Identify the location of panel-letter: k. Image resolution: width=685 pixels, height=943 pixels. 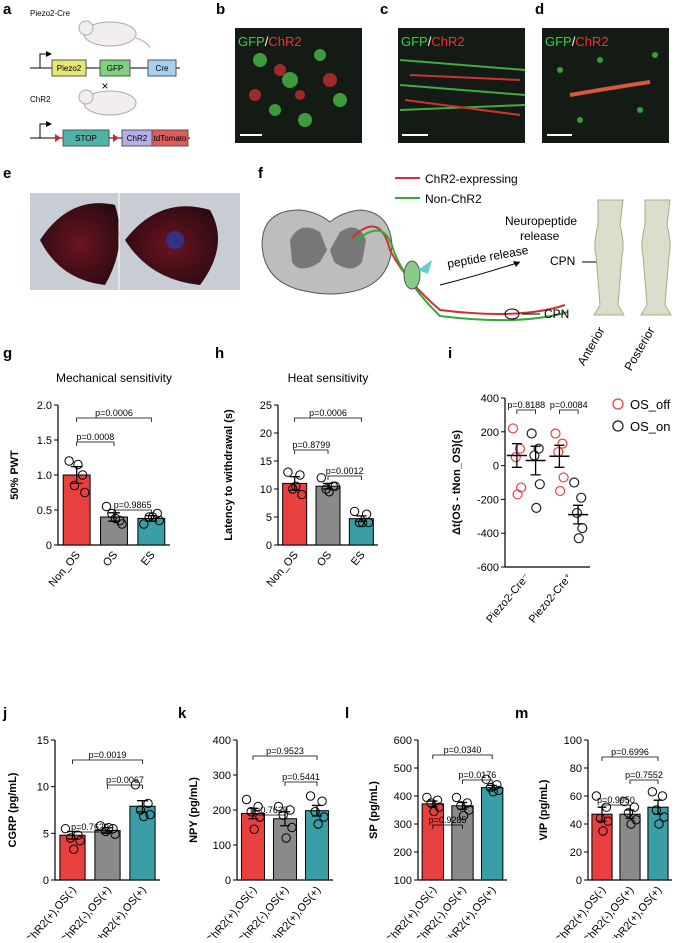
(182, 713).